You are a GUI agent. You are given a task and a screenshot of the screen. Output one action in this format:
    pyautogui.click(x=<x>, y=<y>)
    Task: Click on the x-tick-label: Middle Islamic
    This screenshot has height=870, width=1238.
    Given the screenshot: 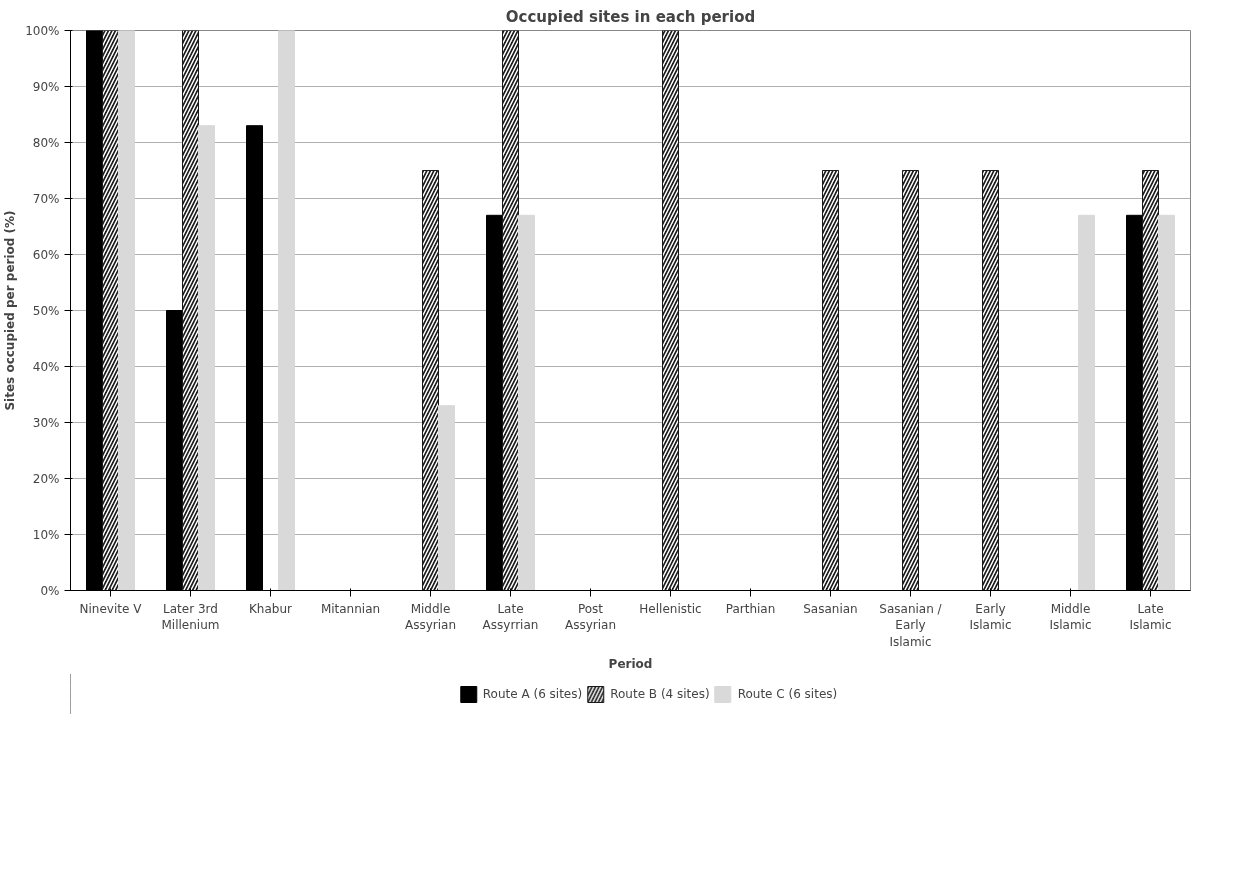 What is the action you would take?
    pyautogui.click(x=1070, y=617)
    